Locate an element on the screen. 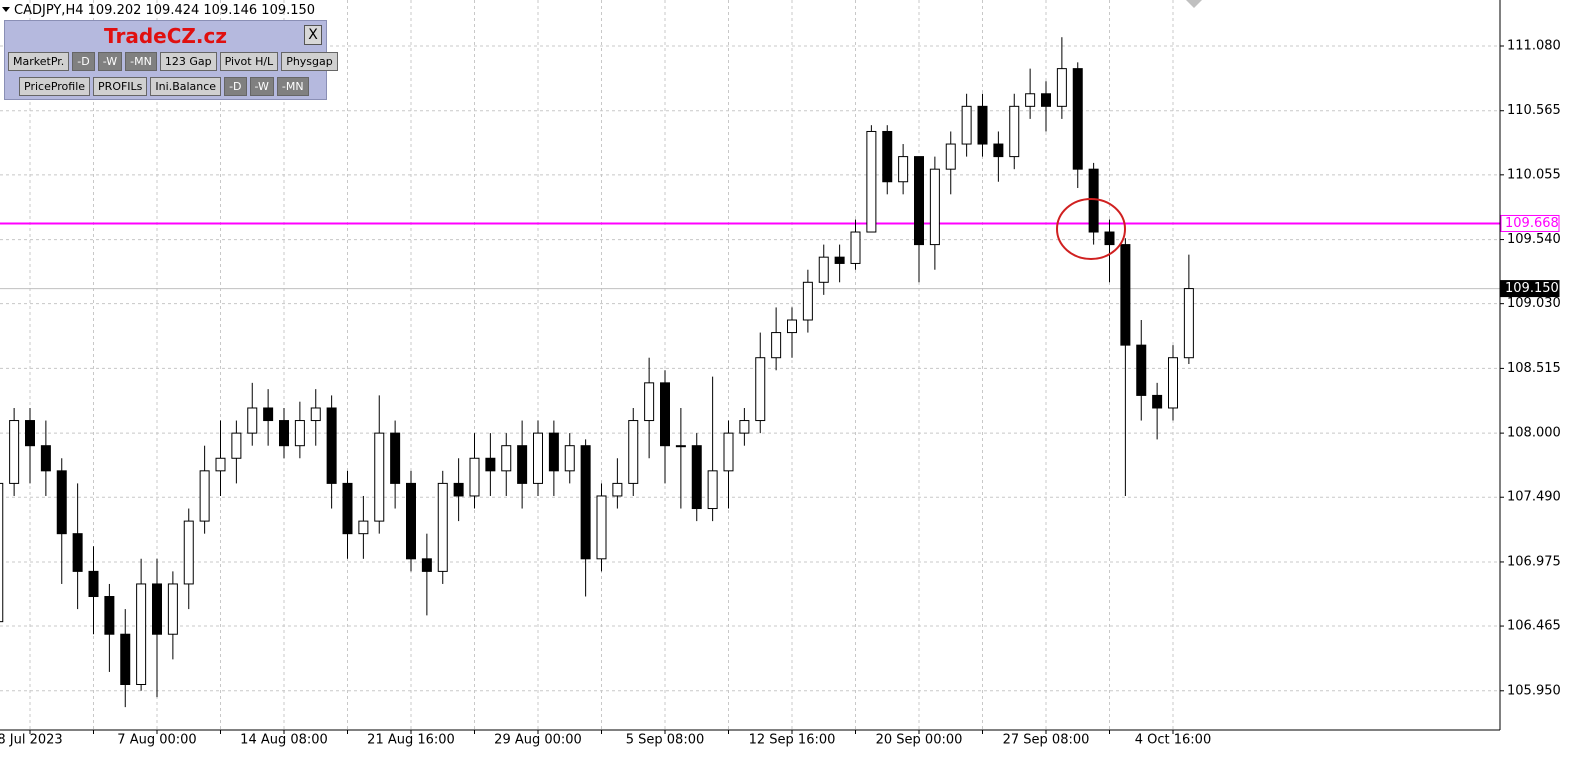  y-tick-label: 110.055 is located at coordinates (1534, 174).